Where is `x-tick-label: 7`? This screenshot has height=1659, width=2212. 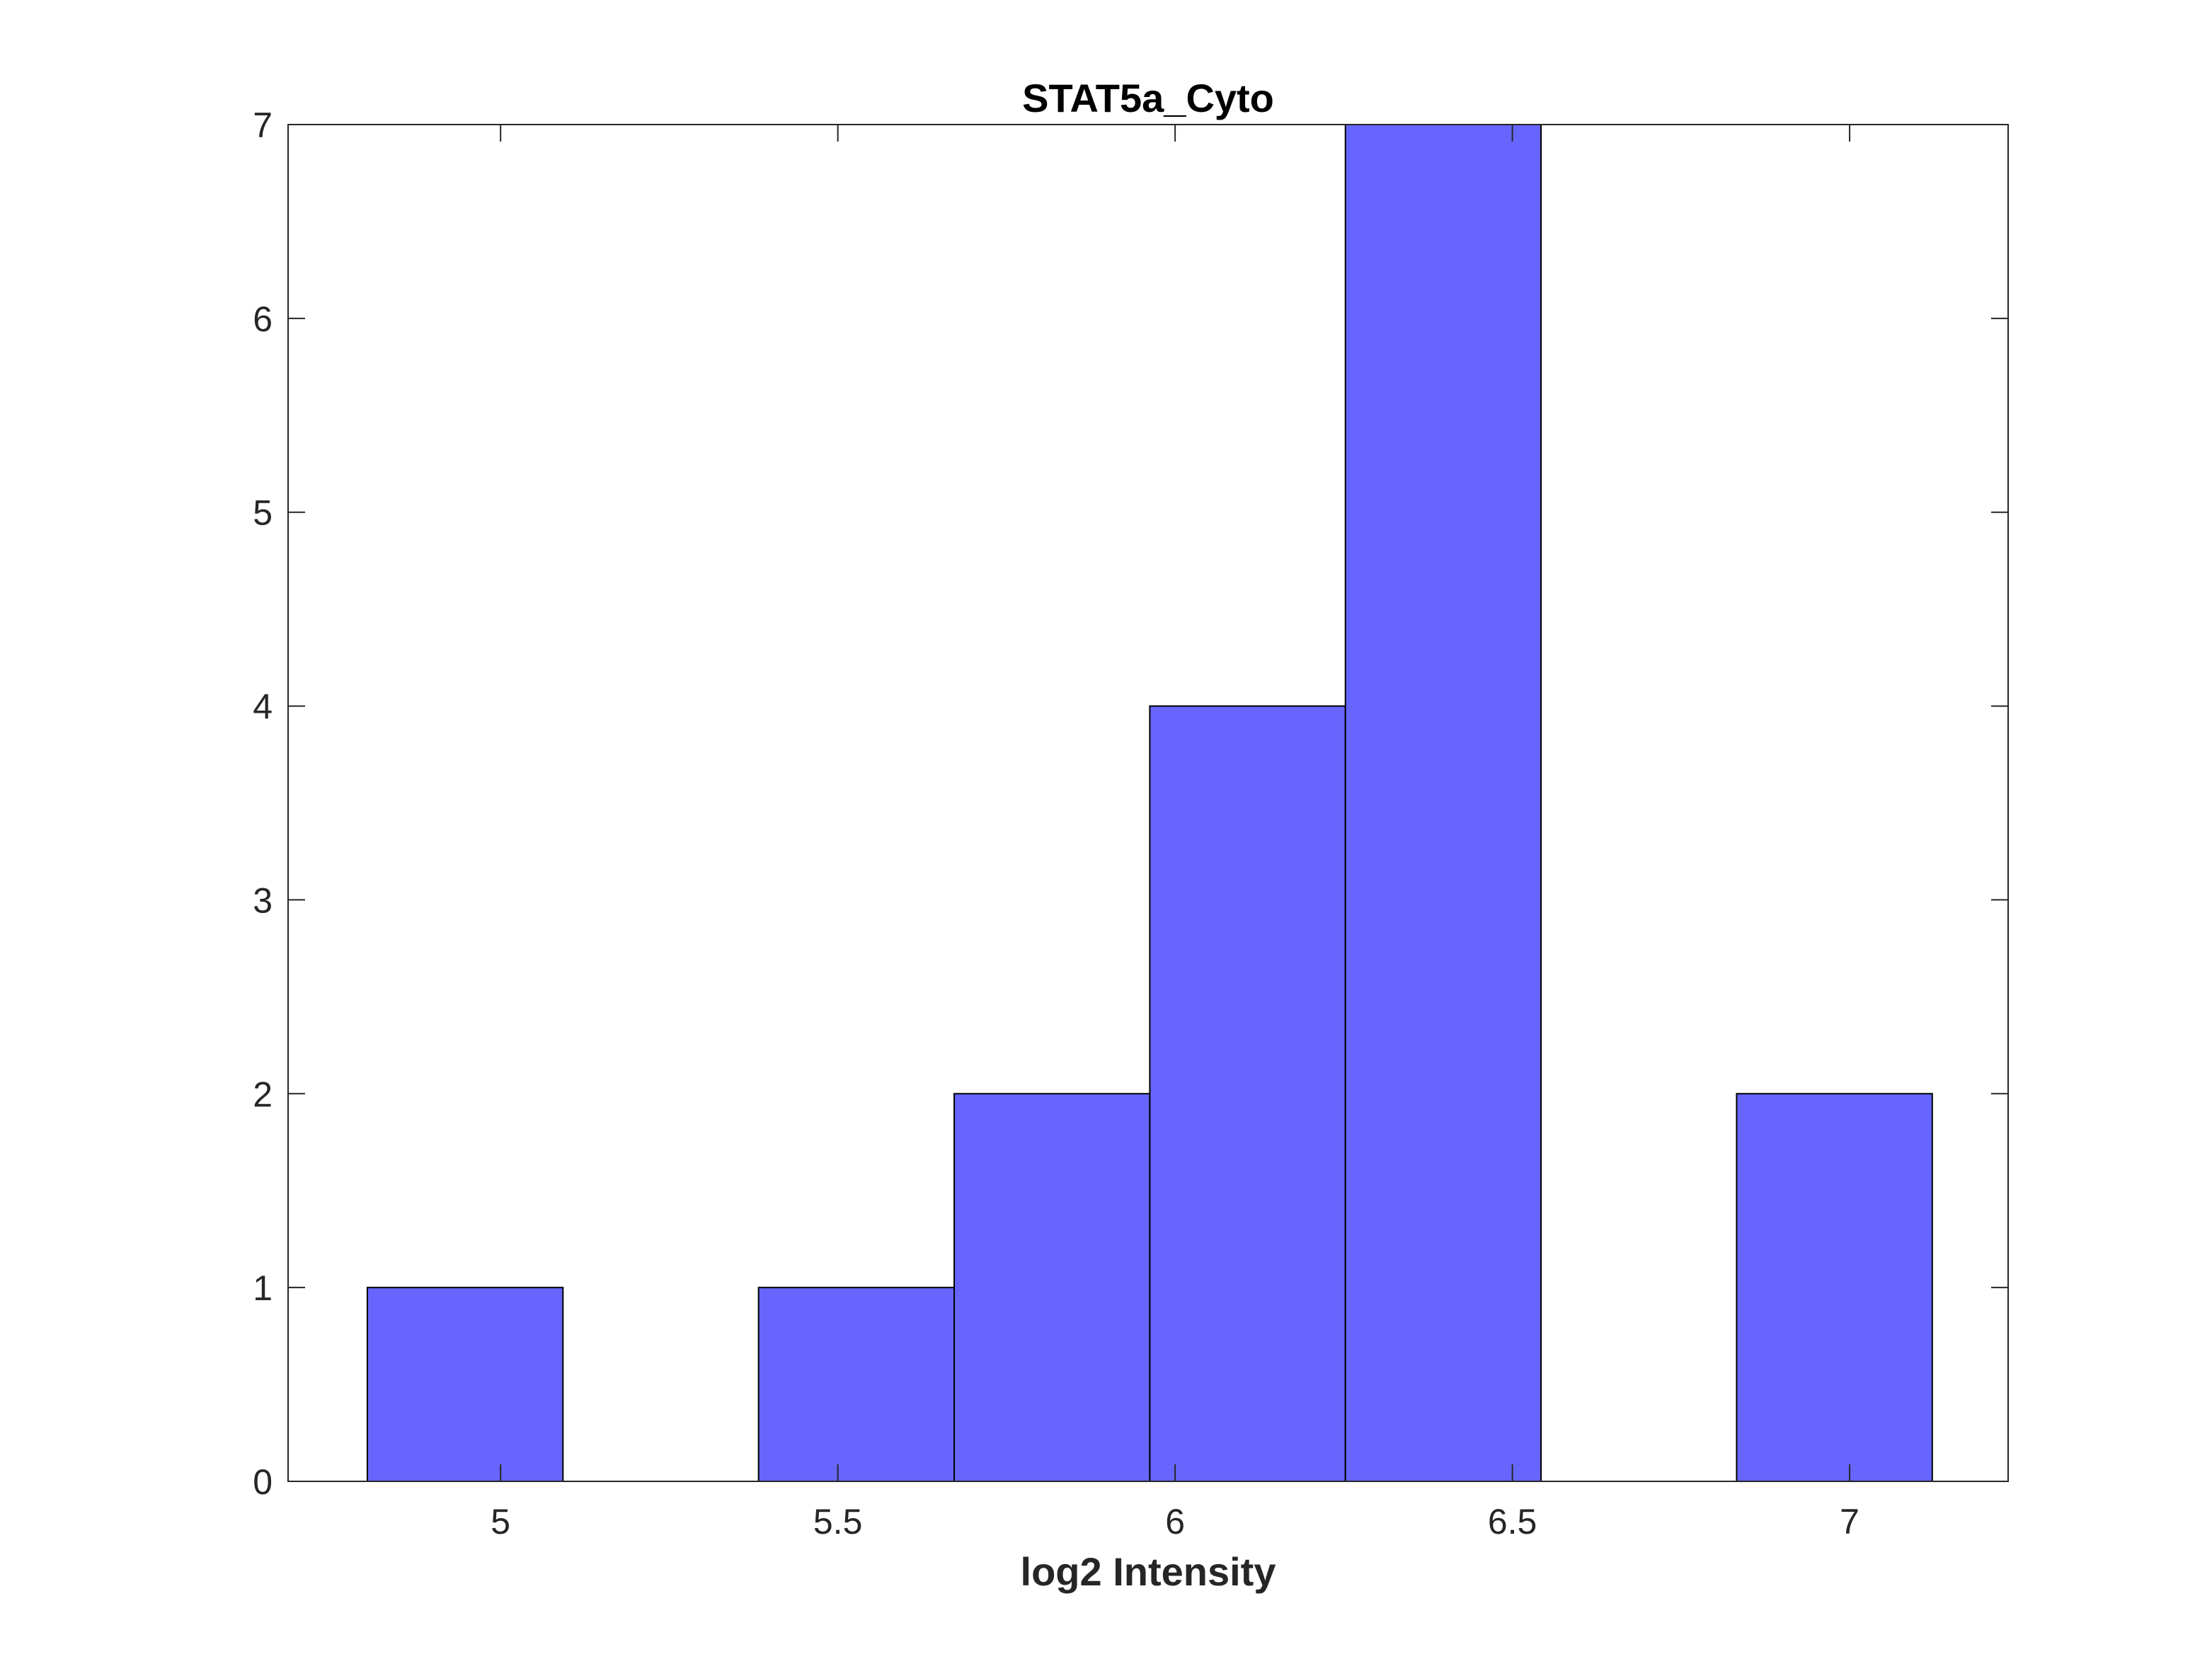
x-tick-label: 7 is located at coordinates (1849, 1522).